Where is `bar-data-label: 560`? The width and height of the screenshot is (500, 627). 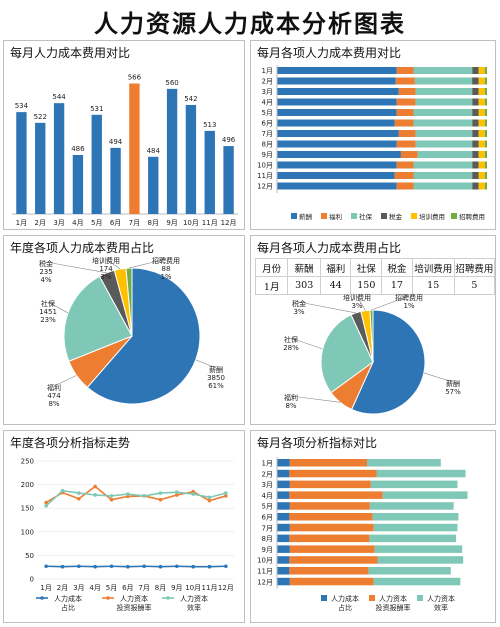
bar-data-label: 560 is located at coordinates (171, 83).